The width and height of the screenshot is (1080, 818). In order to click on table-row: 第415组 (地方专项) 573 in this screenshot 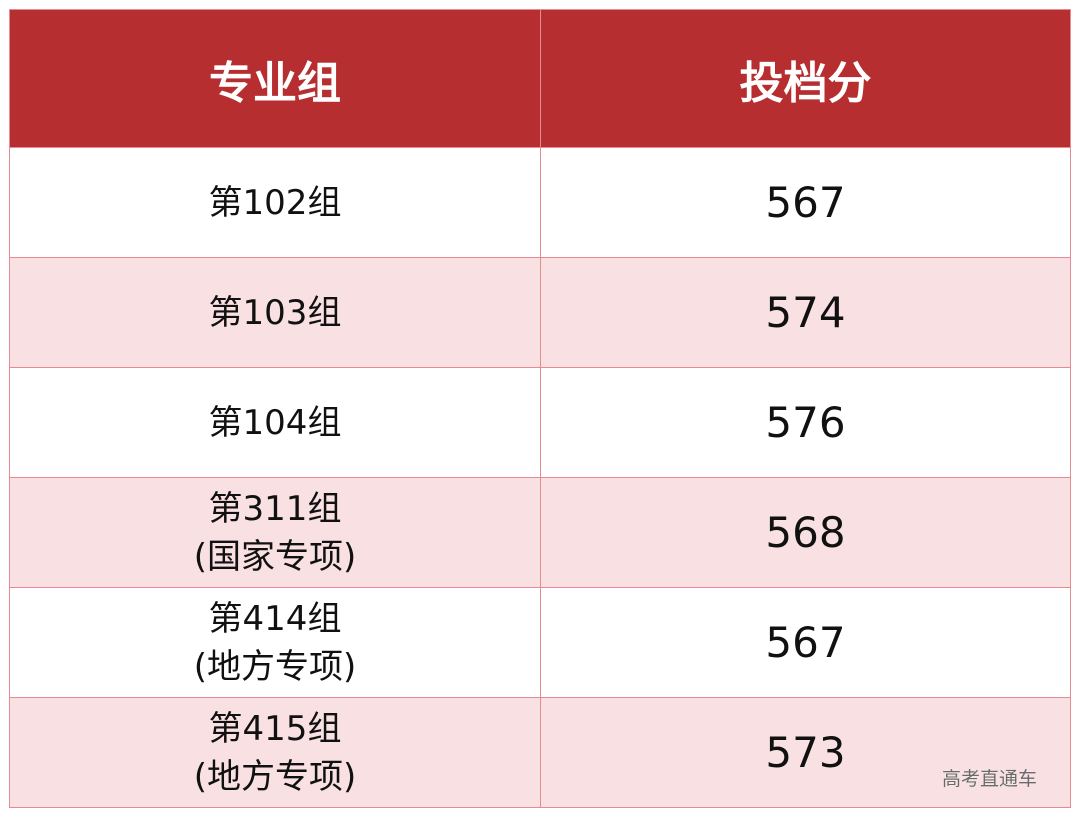, I will do `click(540, 752)`.